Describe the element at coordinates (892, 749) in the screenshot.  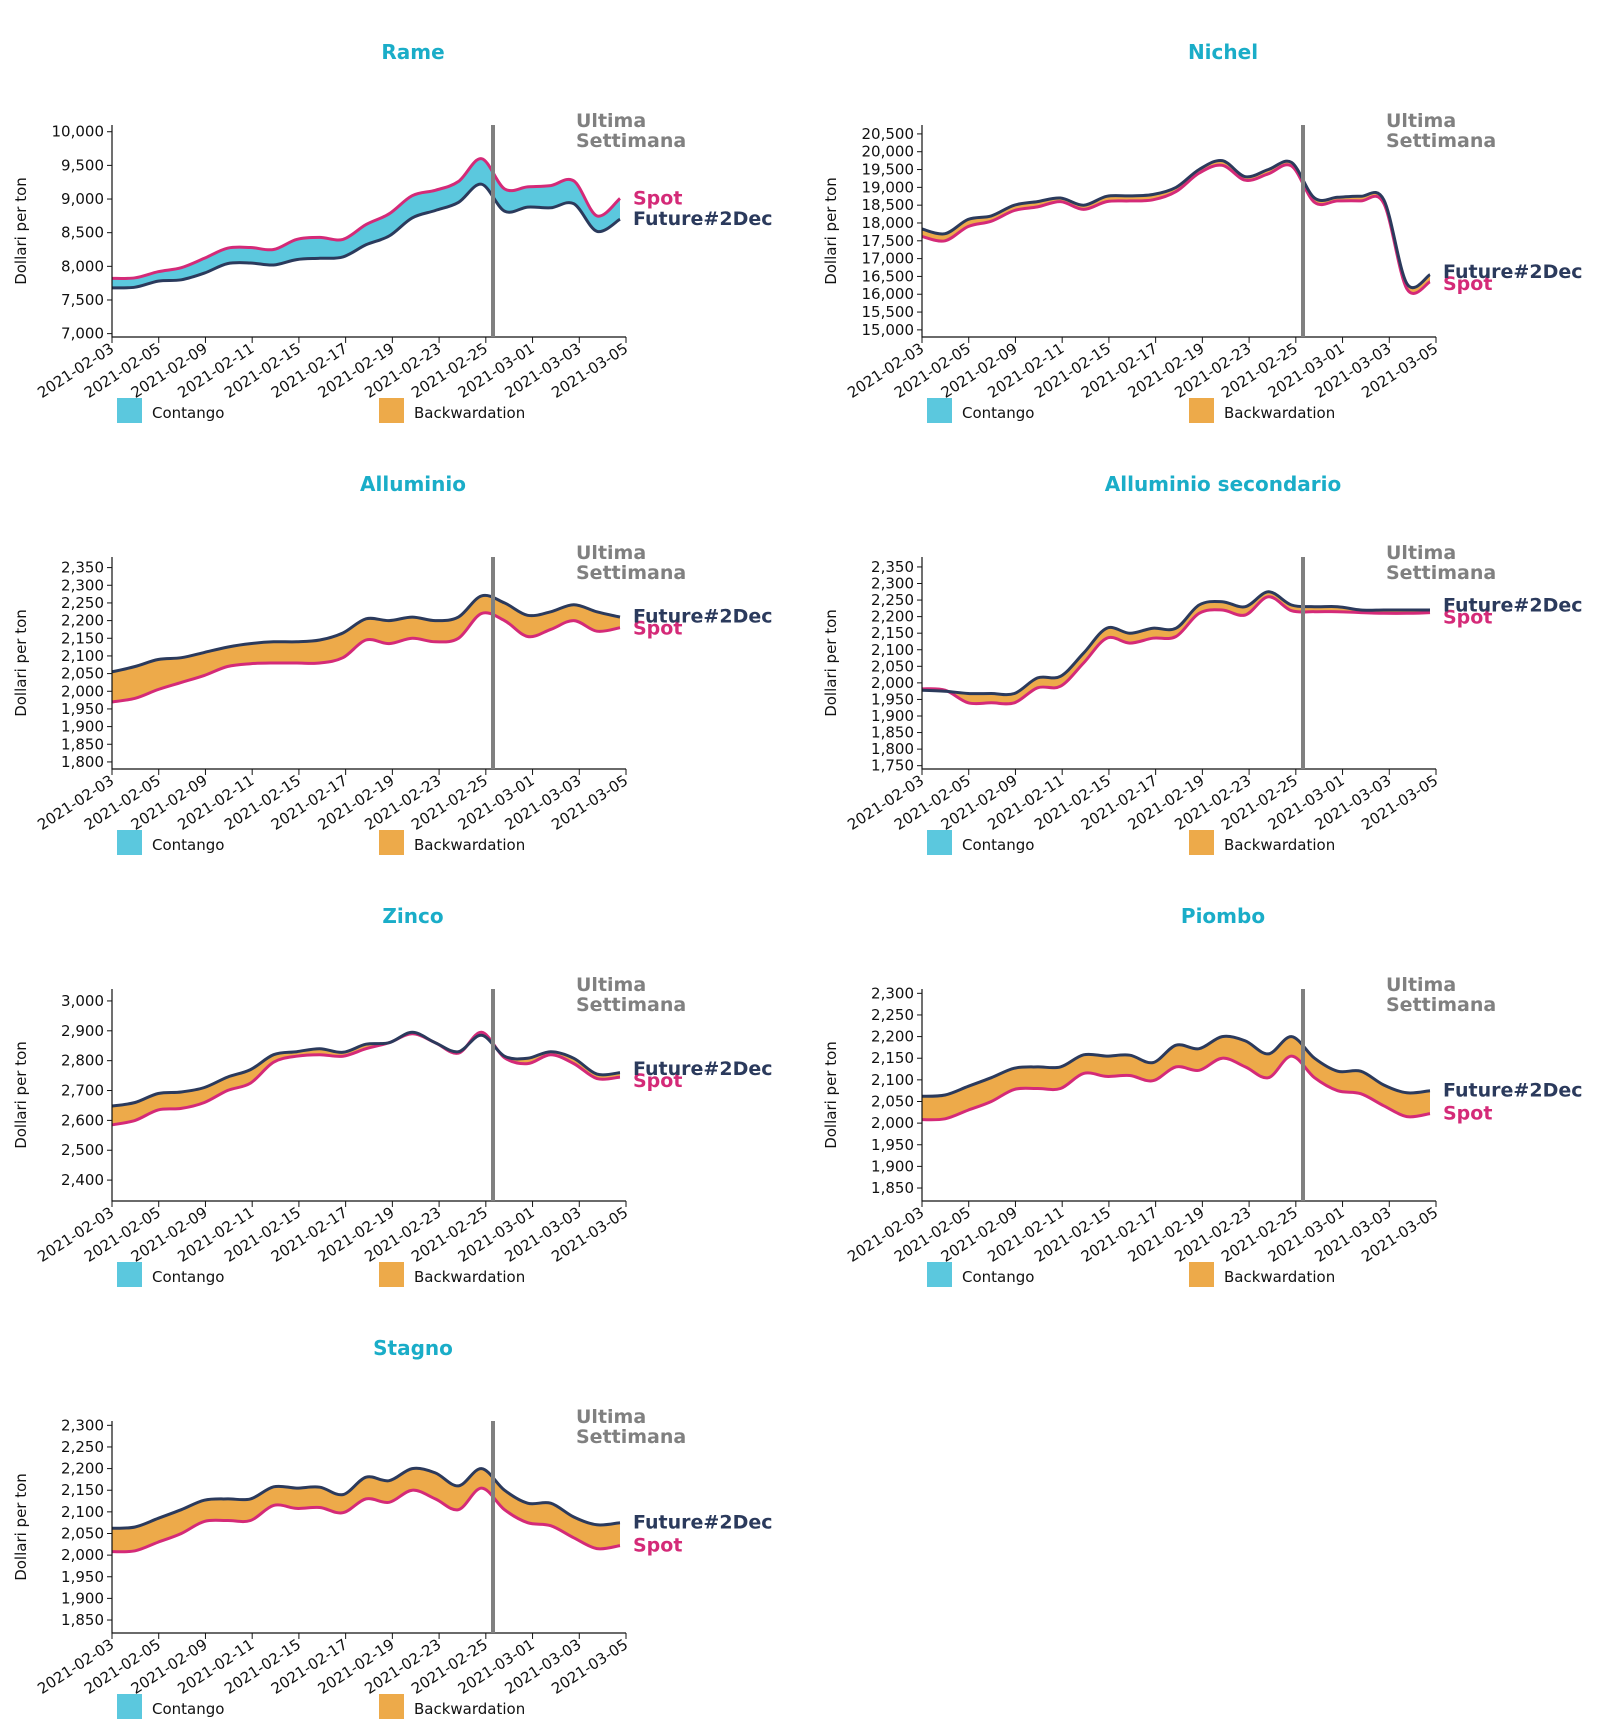
I see `y-tick-label: 1,800` at that location.